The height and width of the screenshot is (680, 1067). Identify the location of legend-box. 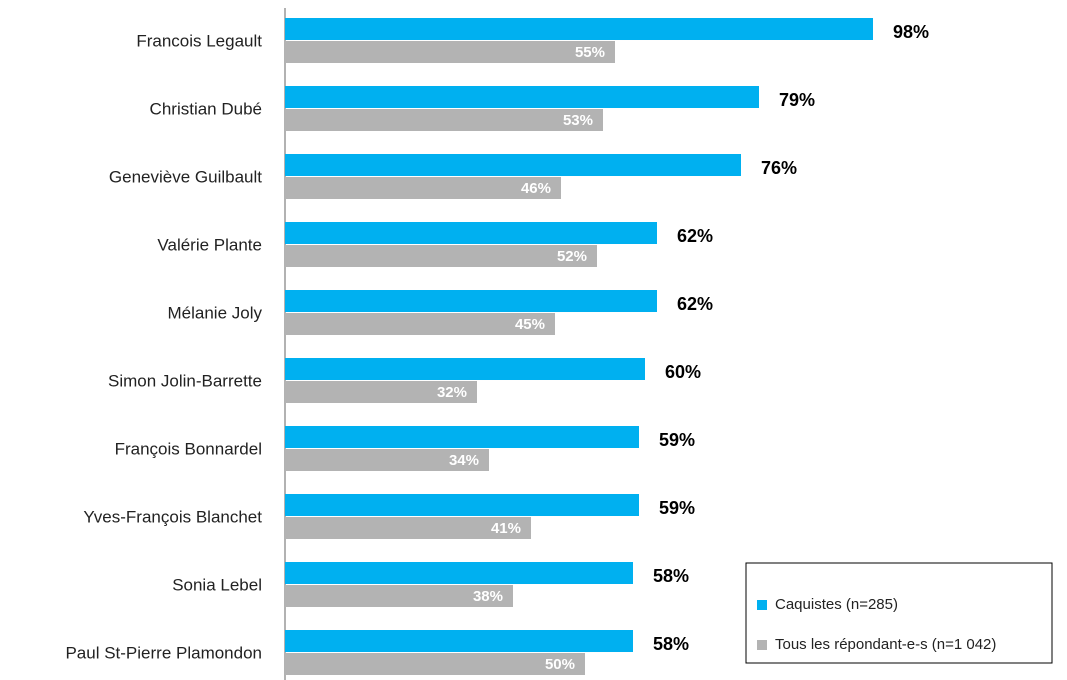
(899, 613).